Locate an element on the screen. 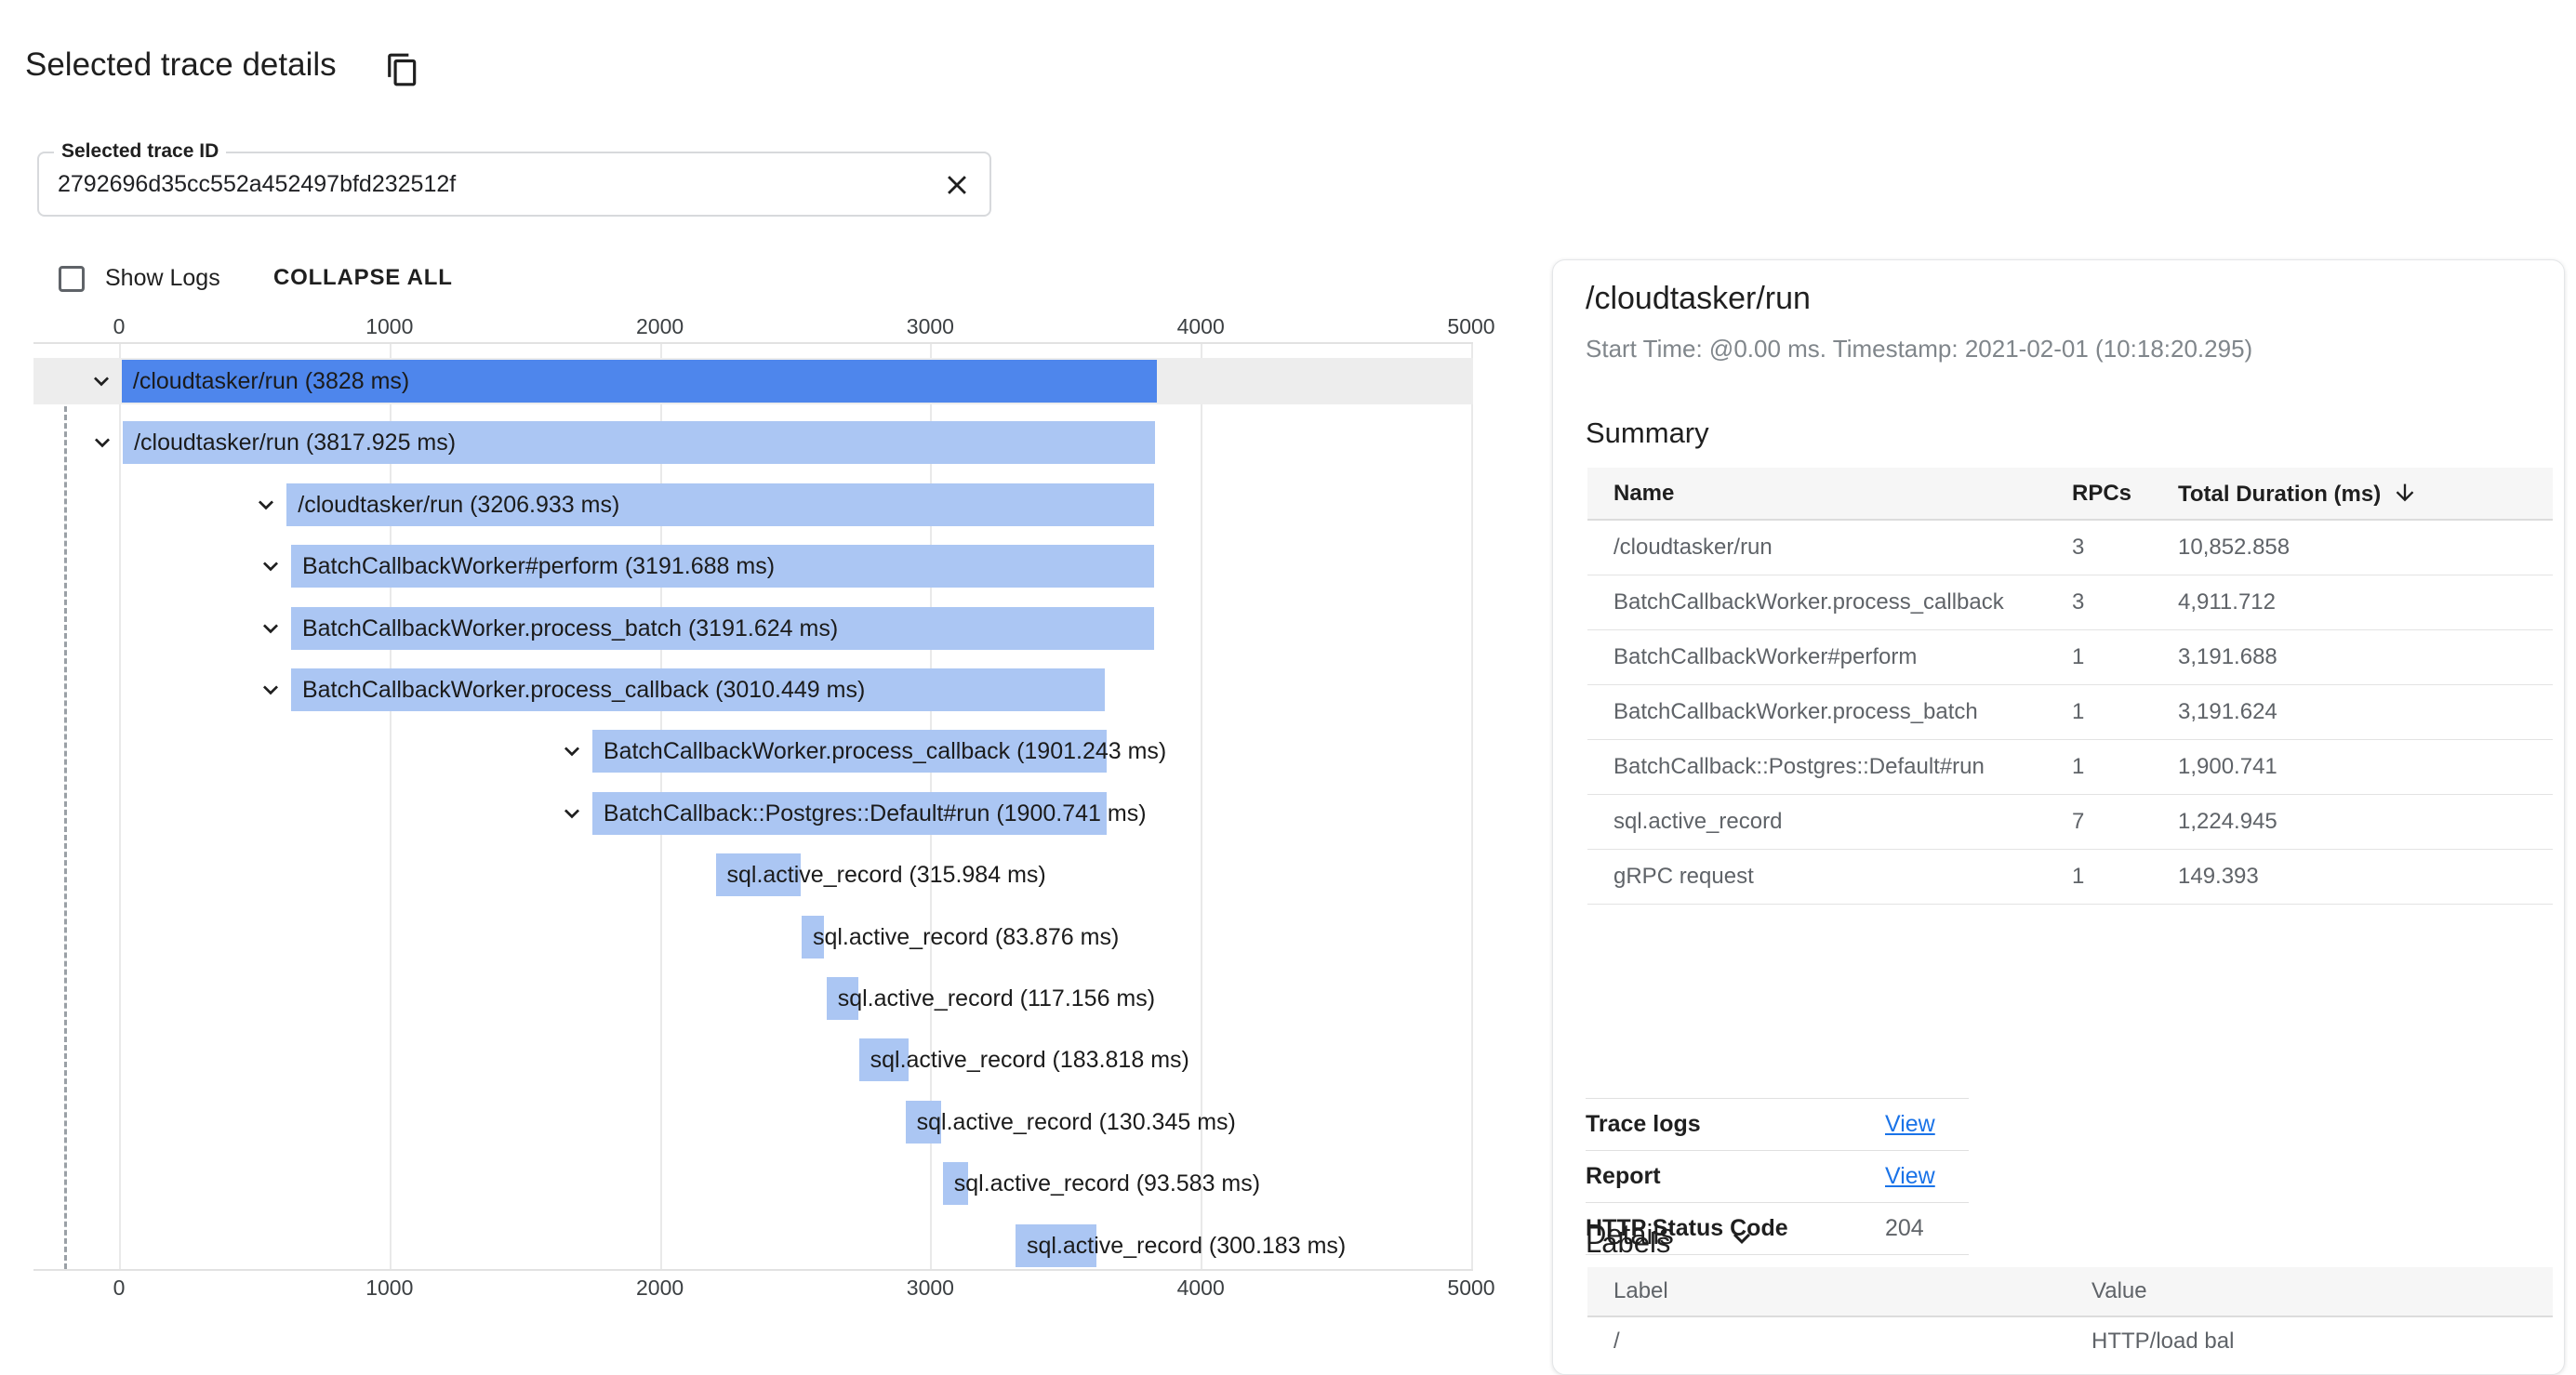  span-label: sql.active_record (117.156 ms) is located at coordinates (996, 998).